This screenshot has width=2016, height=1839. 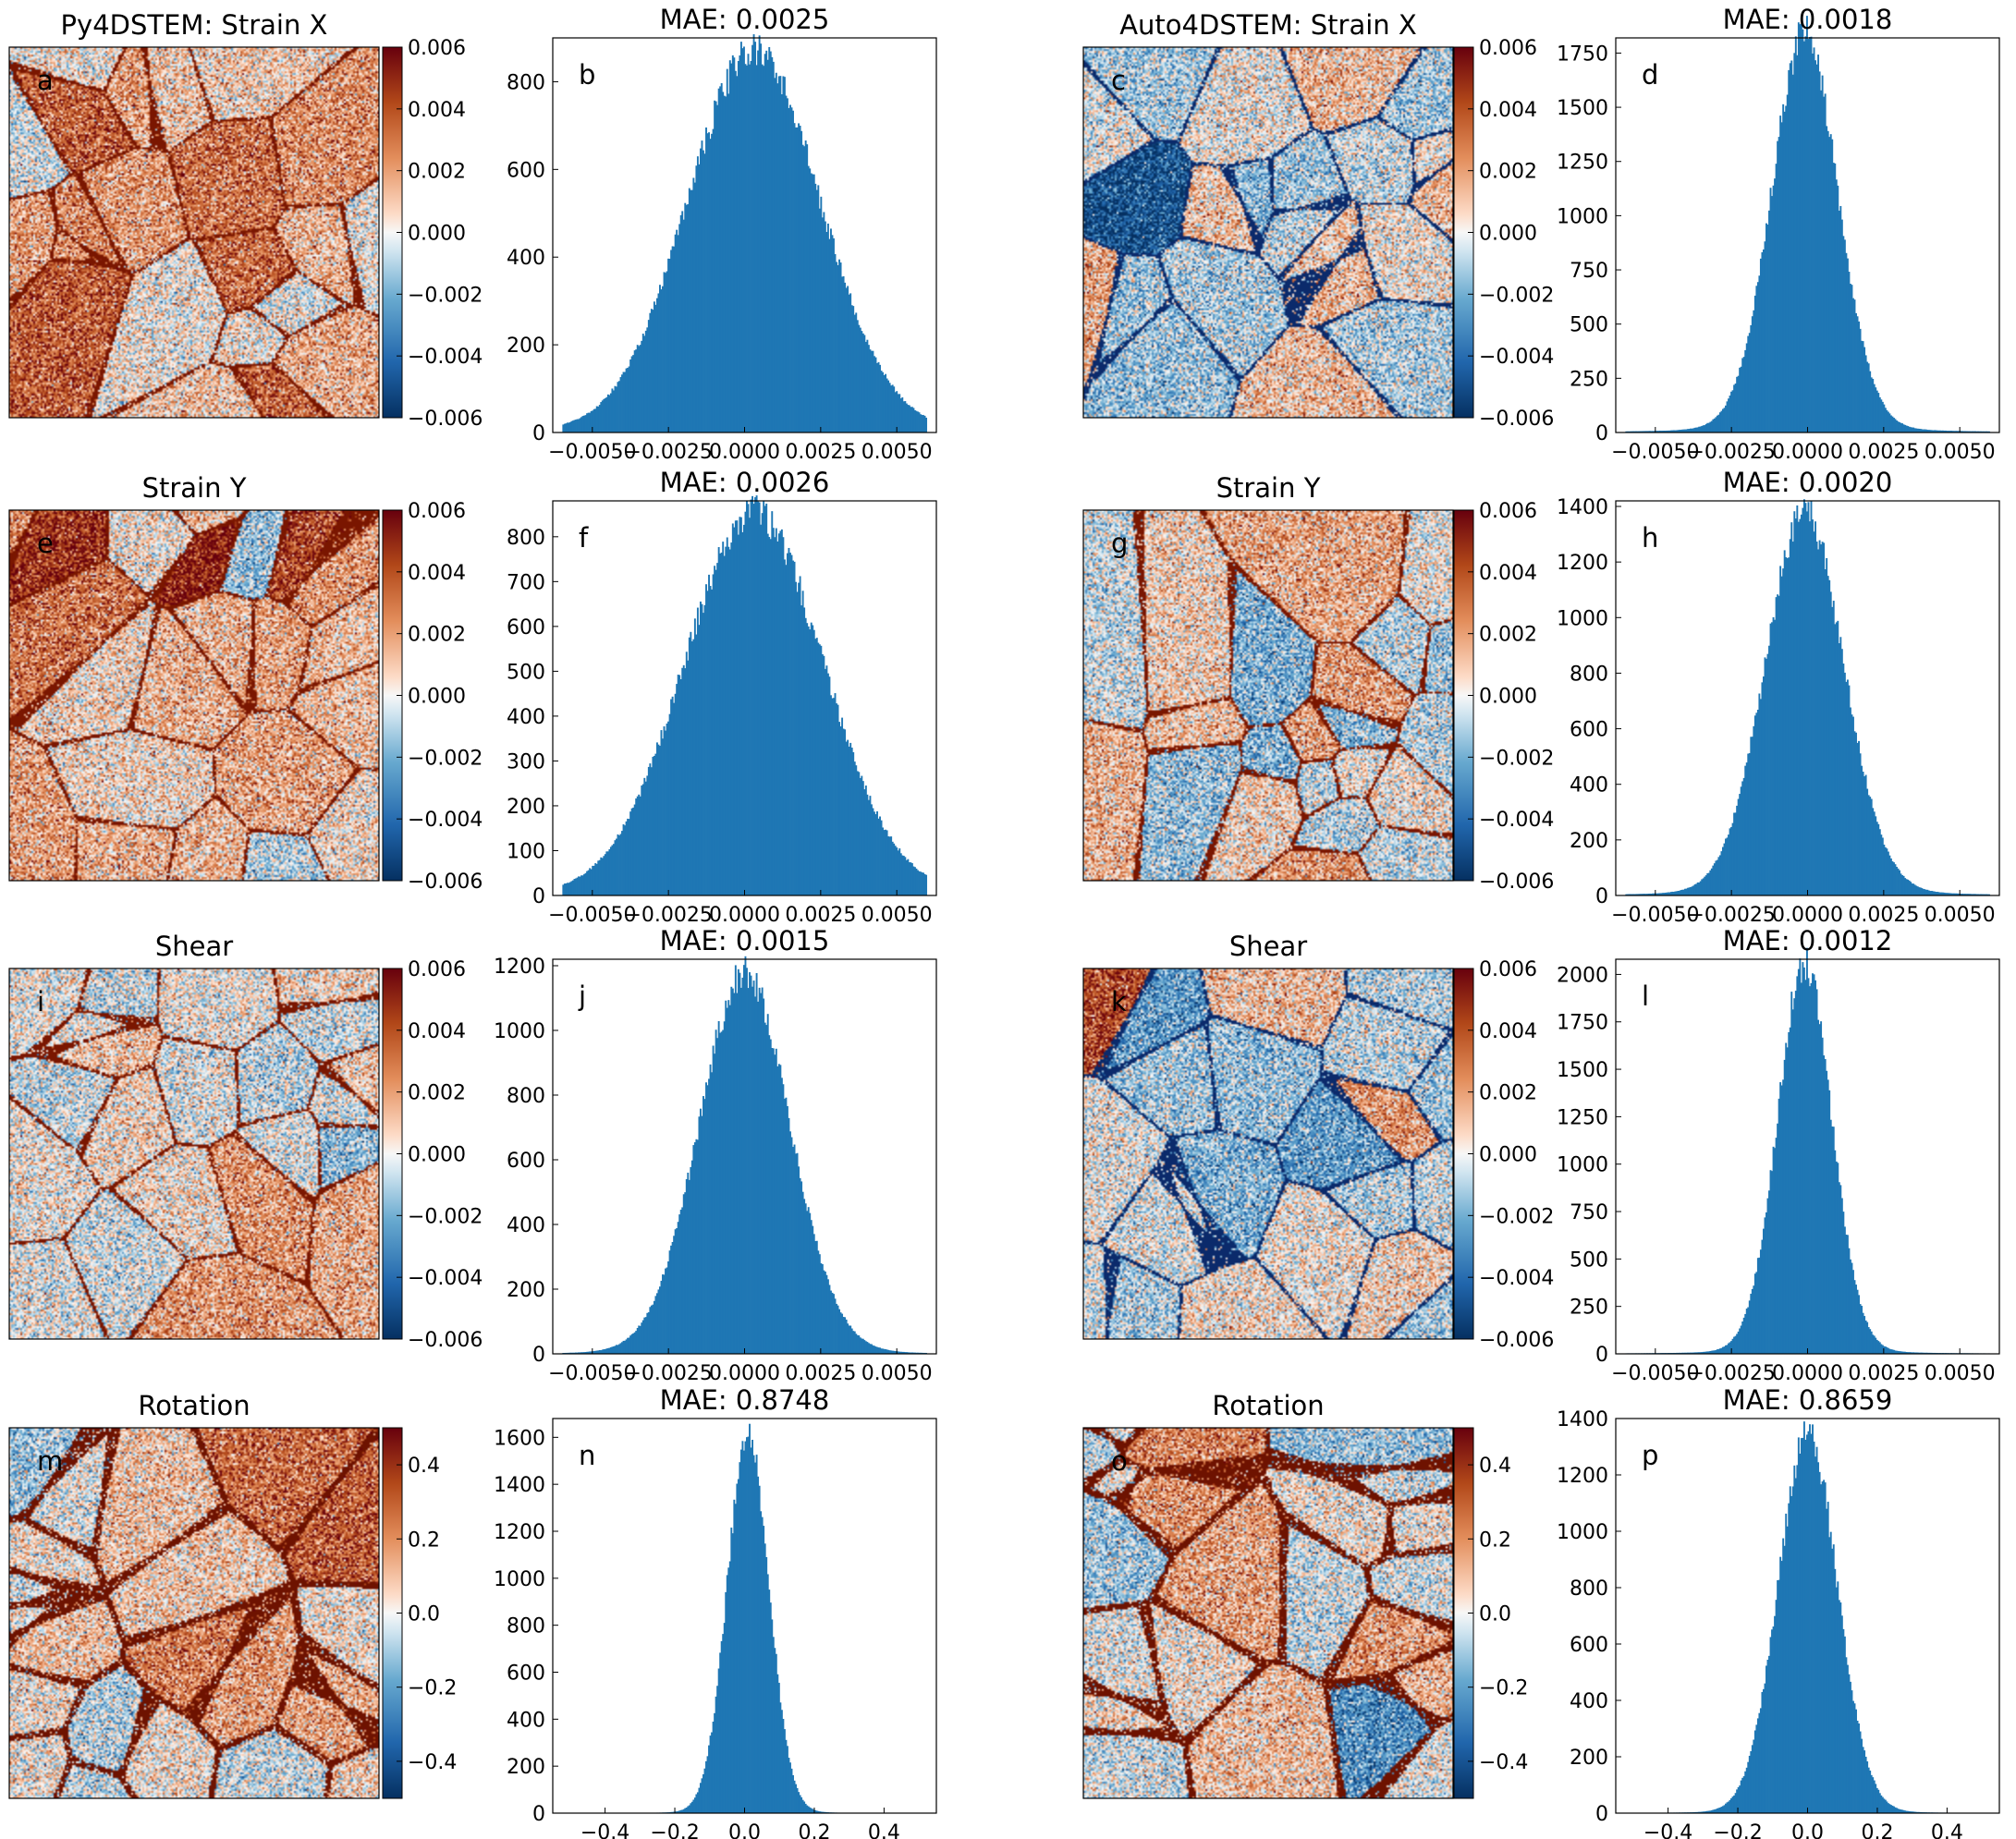 What do you see at coordinates (604, 1830) in the screenshot?
I see `x-tick-label: −0.4` at bounding box center [604, 1830].